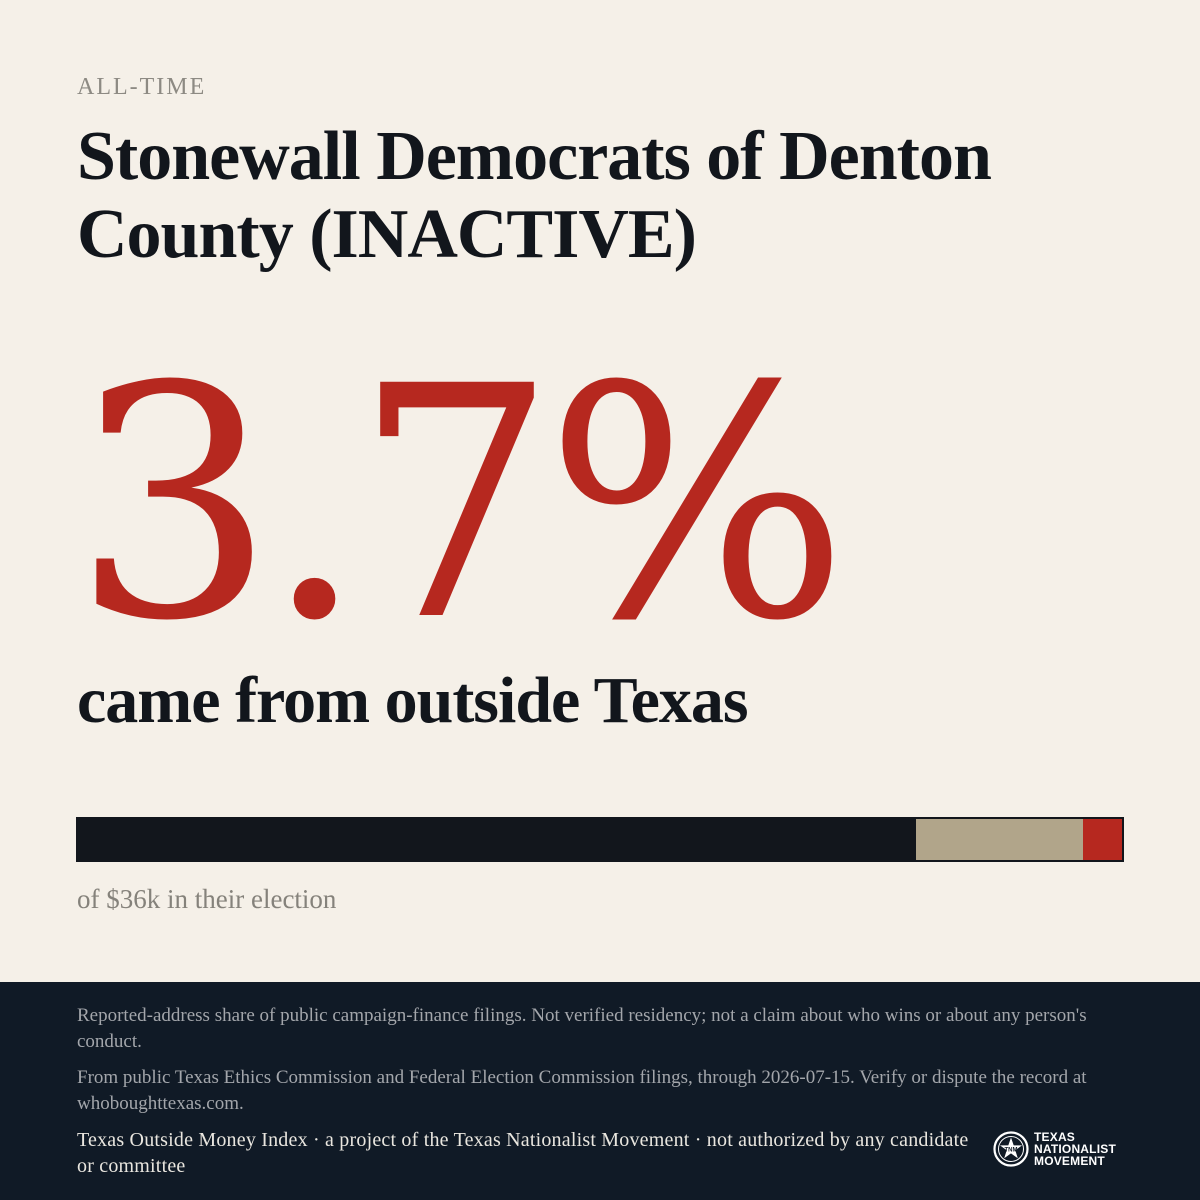  What do you see at coordinates (1102, 839) in the screenshot?
I see `bar-segment-outside-texas` at bounding box center [1102, 839].